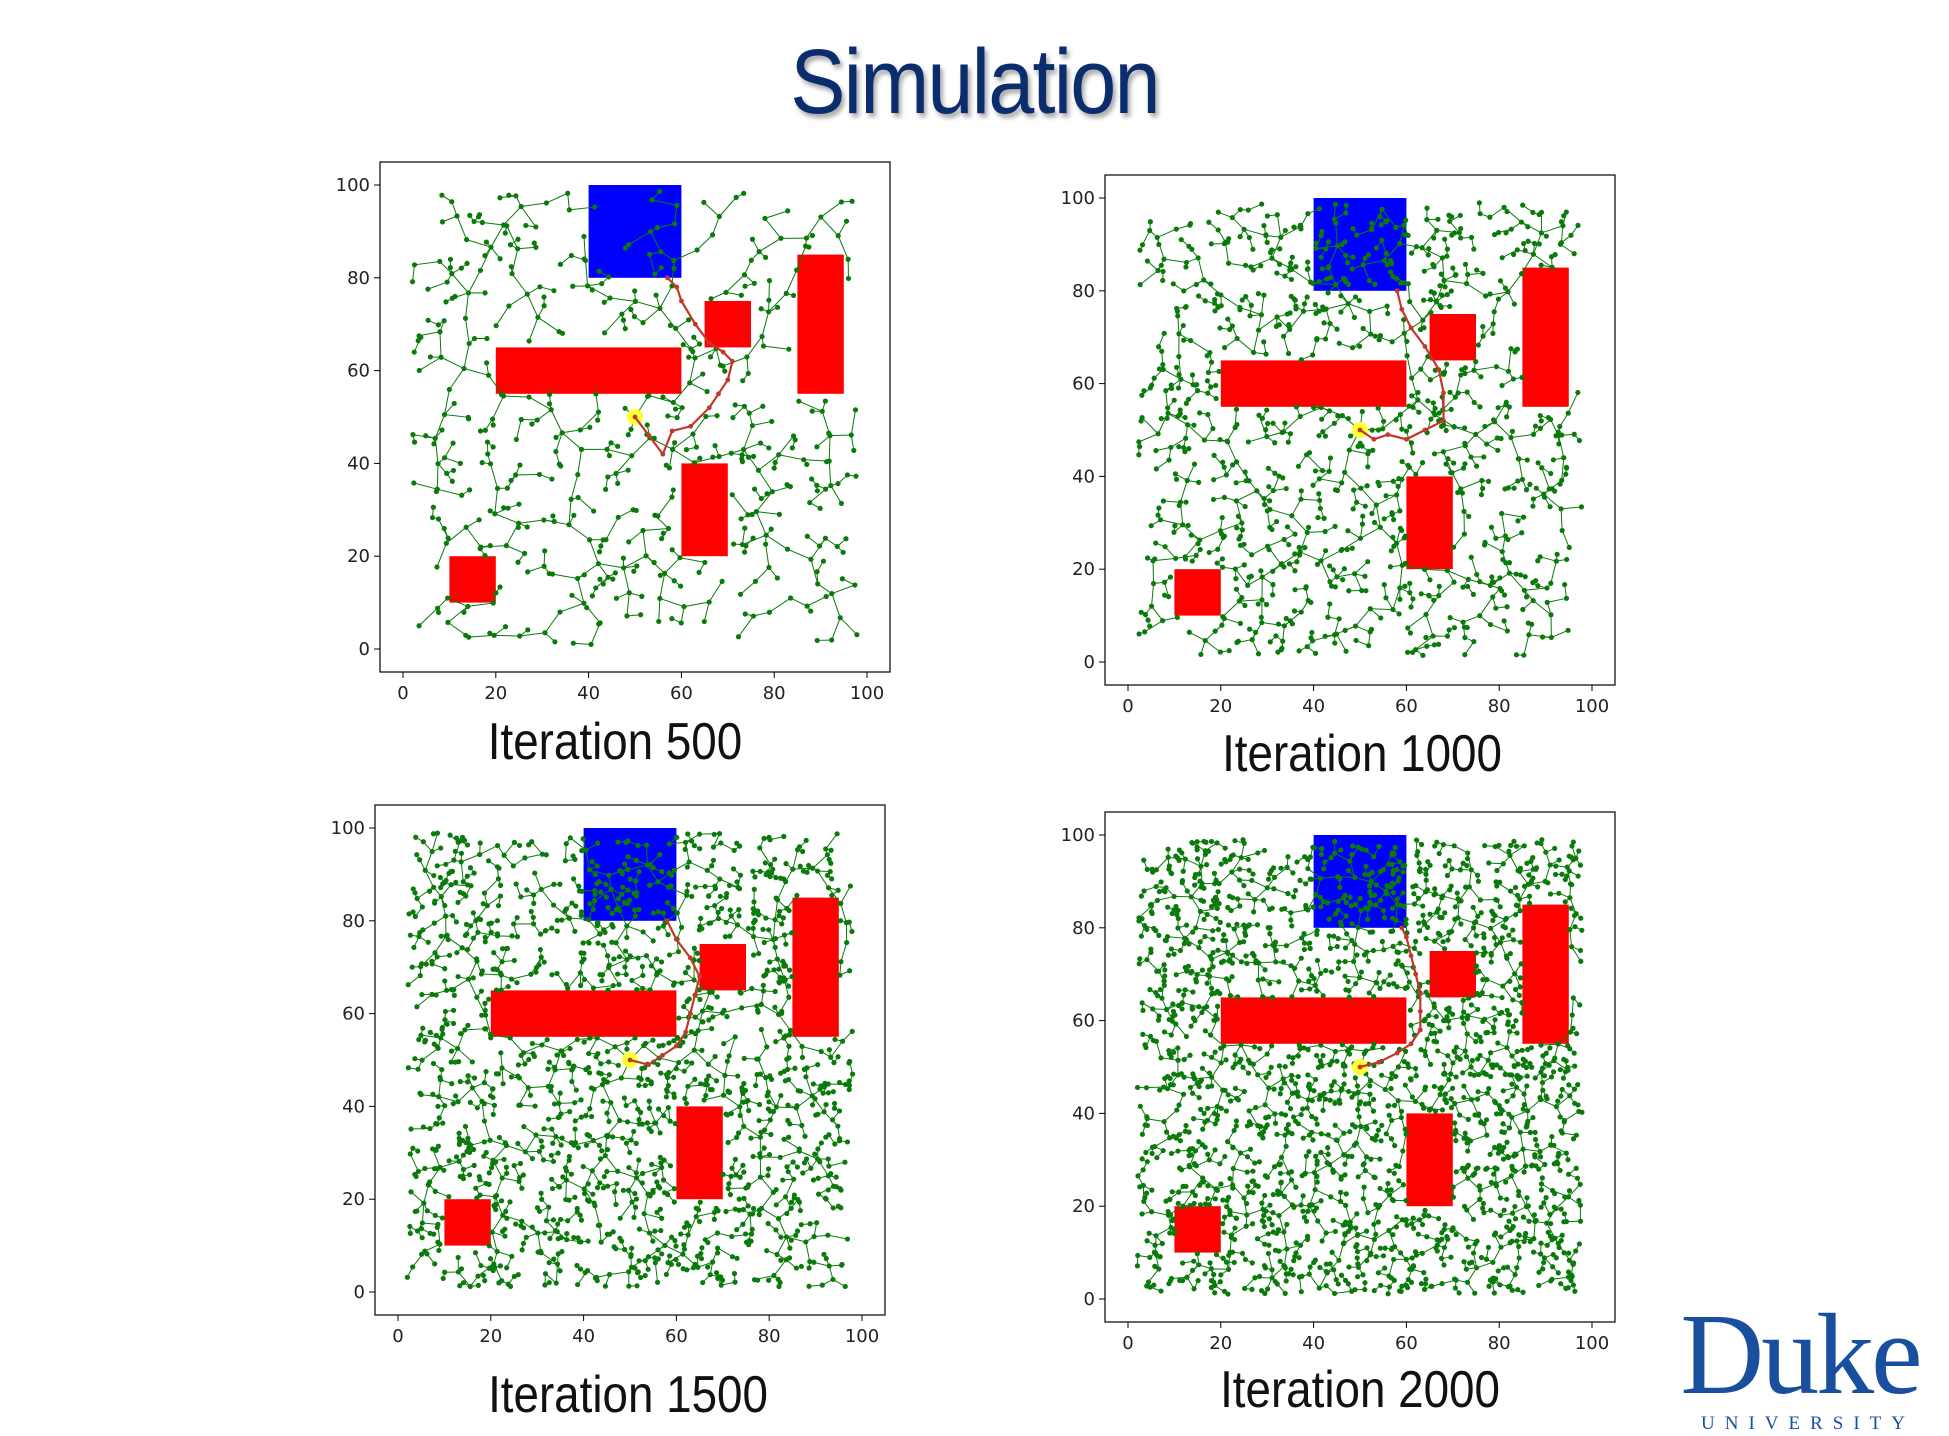  I want to click on x-tick-label: 20, so click(1220, 706).